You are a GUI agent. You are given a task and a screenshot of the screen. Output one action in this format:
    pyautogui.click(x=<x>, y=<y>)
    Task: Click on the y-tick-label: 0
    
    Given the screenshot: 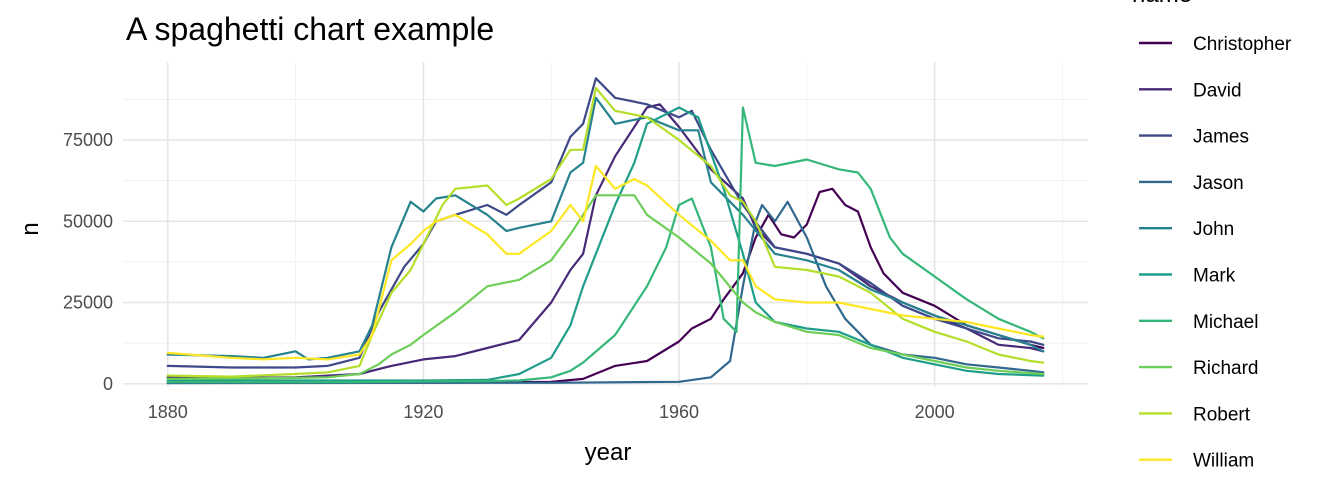 What is the action you would take?
    pyautogui.click(x=108, y=384)
    